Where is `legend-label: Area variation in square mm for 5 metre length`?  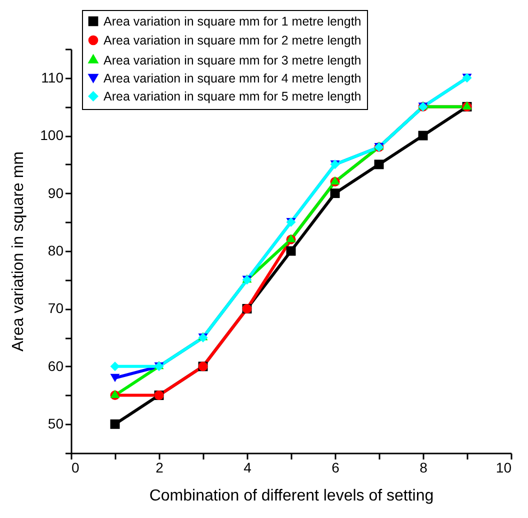
legend-label: Area variation in square mm for 5 metre length is located at coordinates (233, 96).